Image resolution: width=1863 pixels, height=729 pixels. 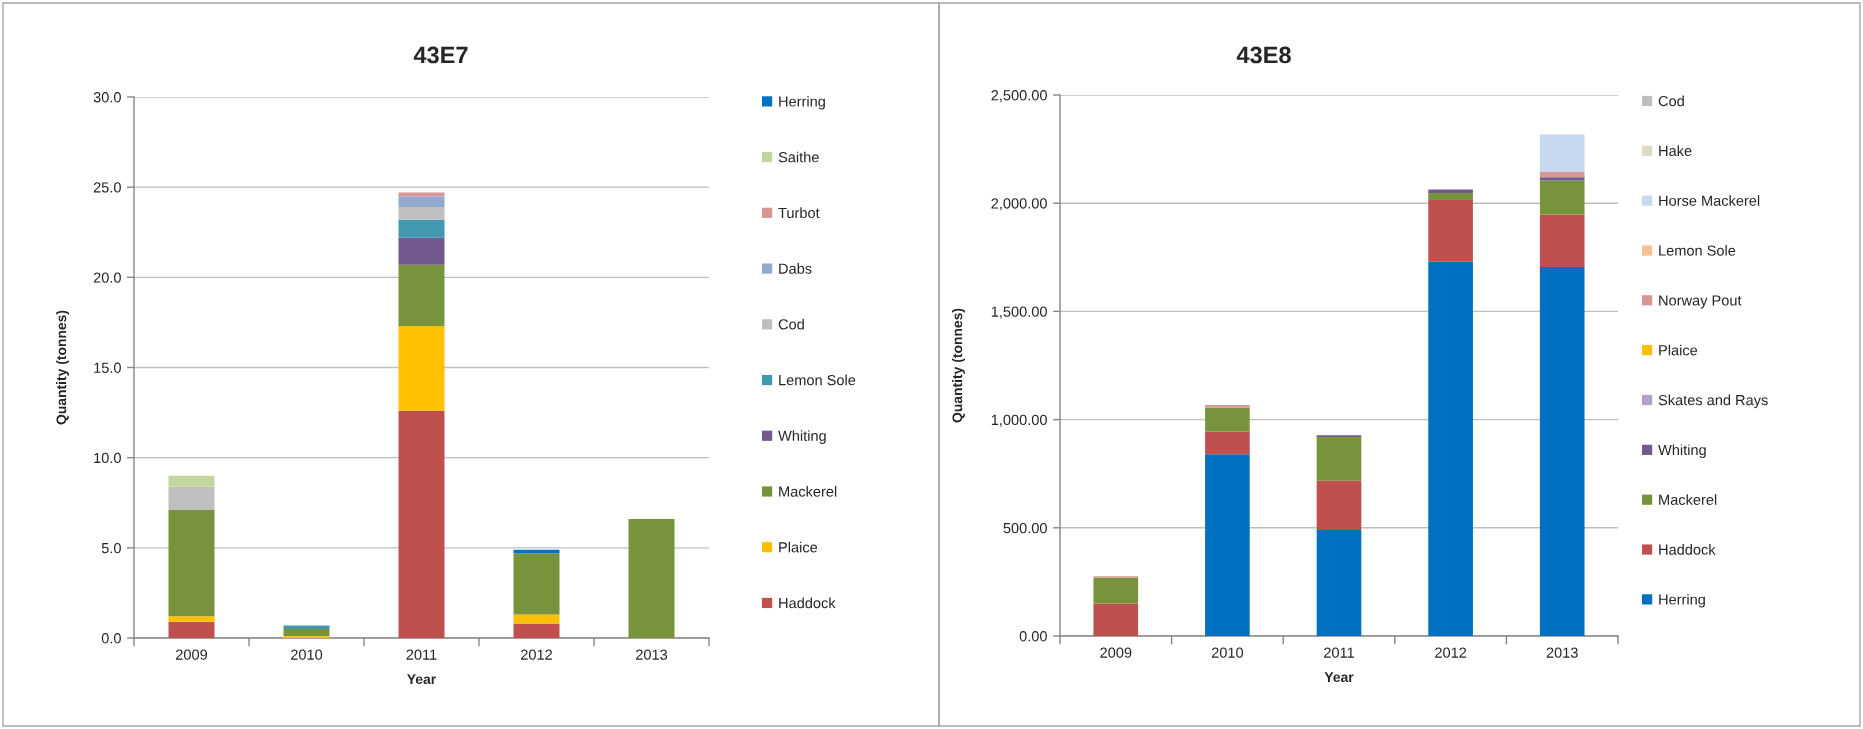 What do you see at coordinates (111, 548) in the screenshot?
I see `y-tick-label: 5.0` at bounding box center [111, 548].